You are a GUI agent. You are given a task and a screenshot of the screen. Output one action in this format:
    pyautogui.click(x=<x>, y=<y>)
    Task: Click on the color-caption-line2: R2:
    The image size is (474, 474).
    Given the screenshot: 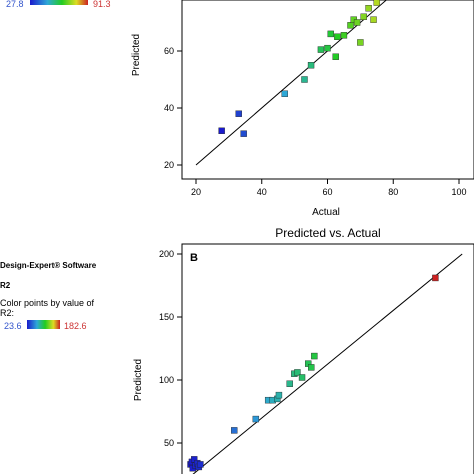 What is the action you would take?
    pyautogui.click(x=7, y=313)
    